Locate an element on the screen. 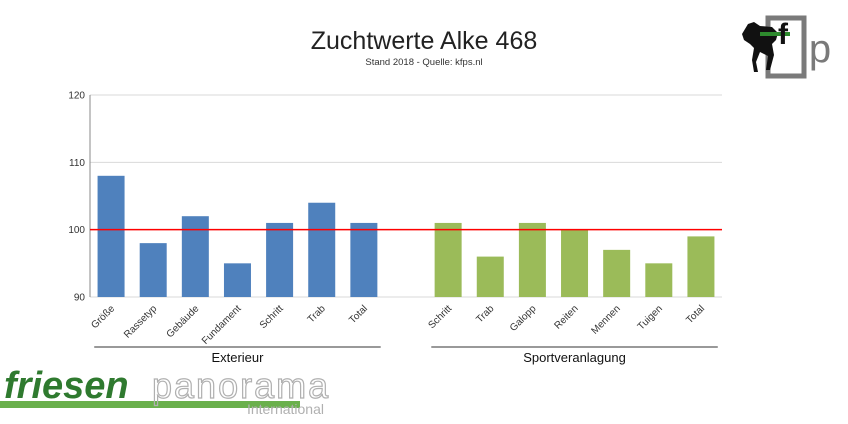 Image resolution: width=848 pixels, height=424 pixels. watermark-panorama: panorama is located at coordinates (241, 385).